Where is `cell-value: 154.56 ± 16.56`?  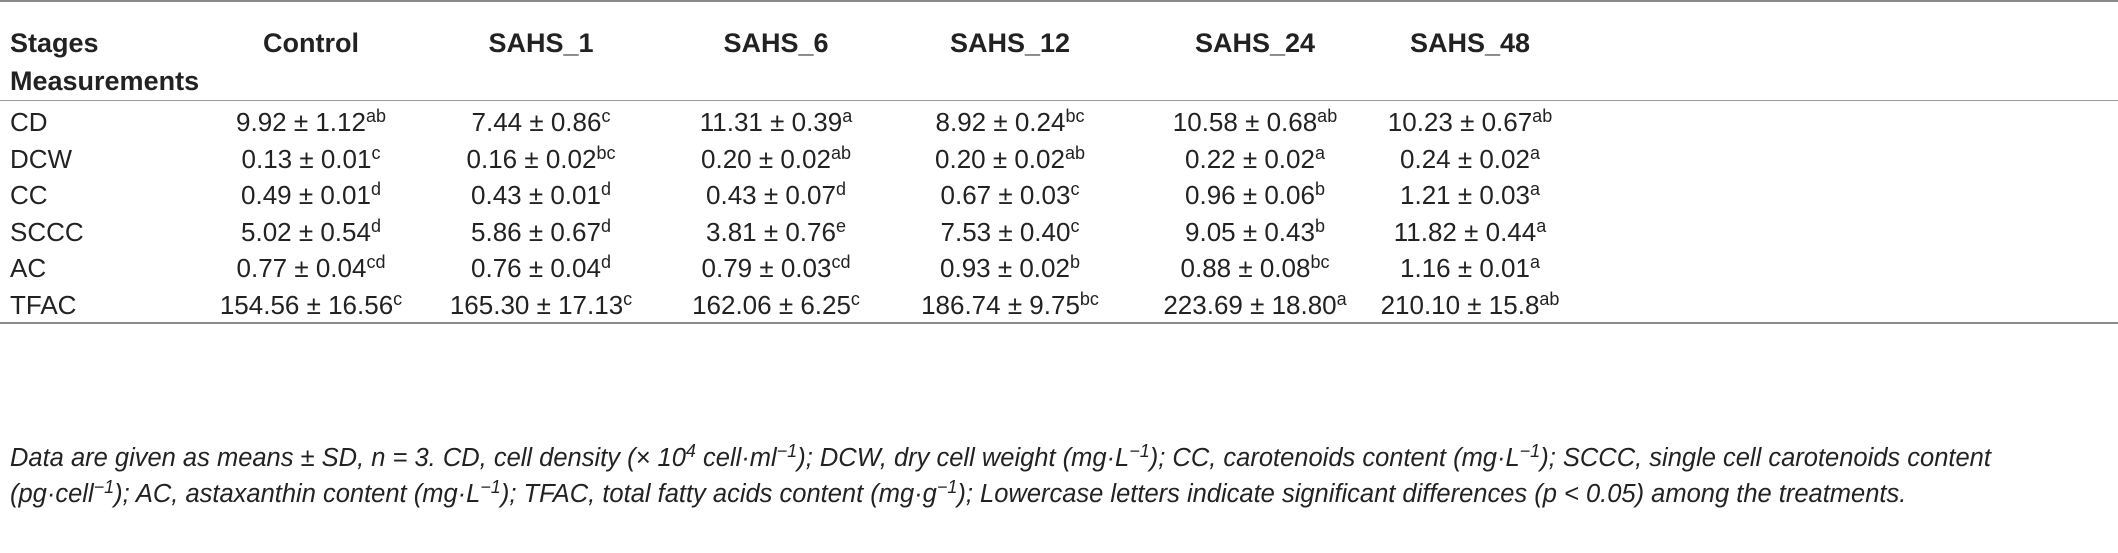 cell-value: 154.56 ± 16.56 is located at coordinates (306, 304).